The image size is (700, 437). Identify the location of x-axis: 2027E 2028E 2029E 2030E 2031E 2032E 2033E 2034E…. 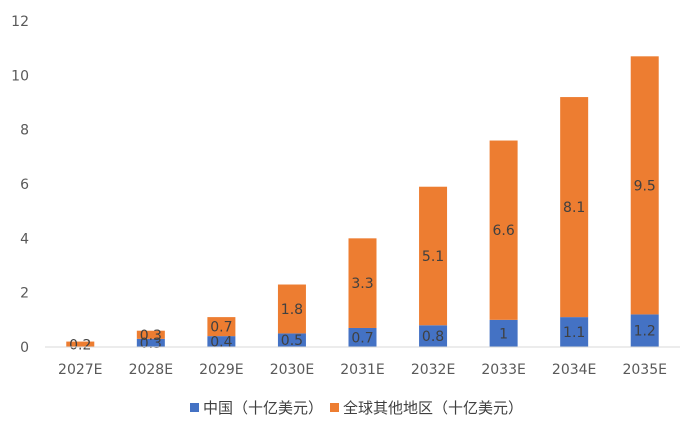
(362, 370).